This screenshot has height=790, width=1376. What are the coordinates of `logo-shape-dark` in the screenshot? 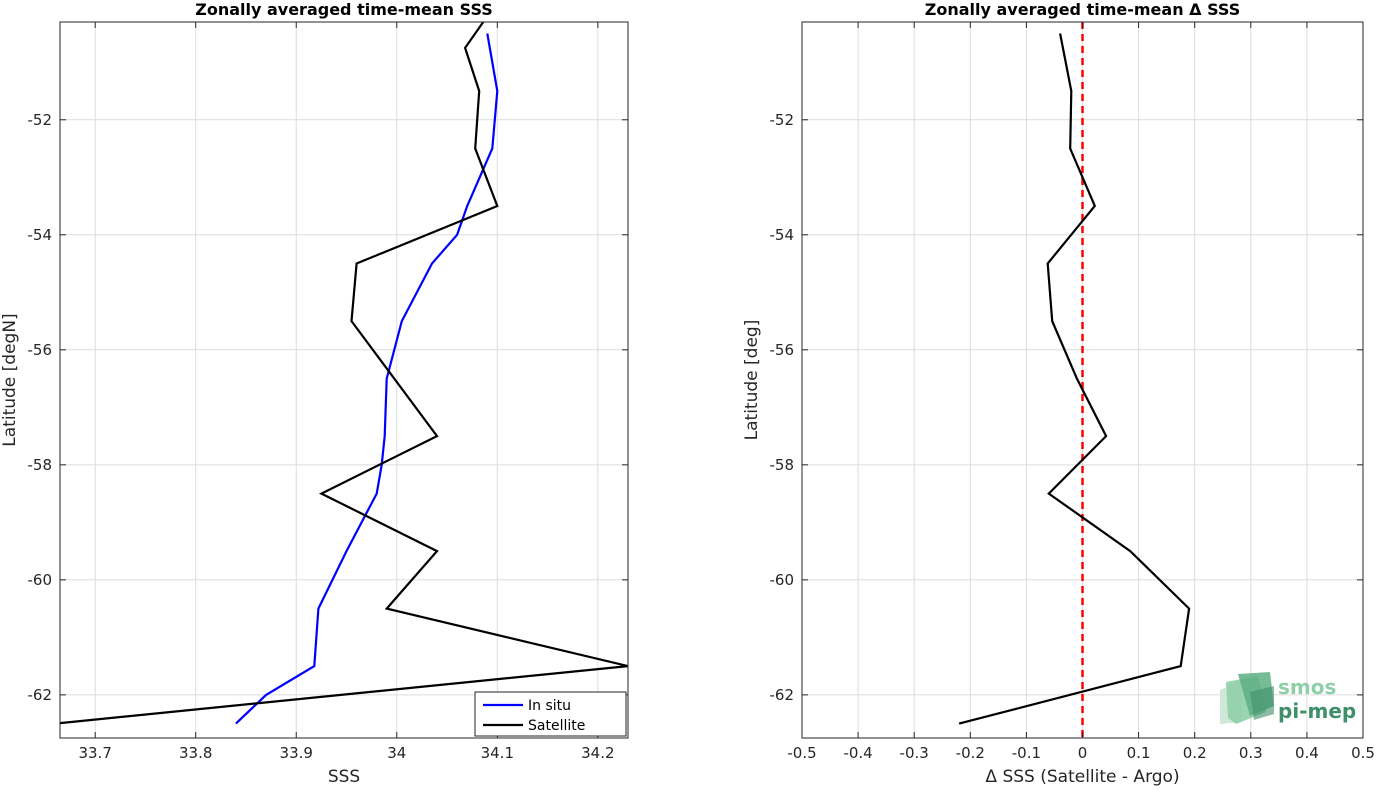 It's located at (1262, 703).